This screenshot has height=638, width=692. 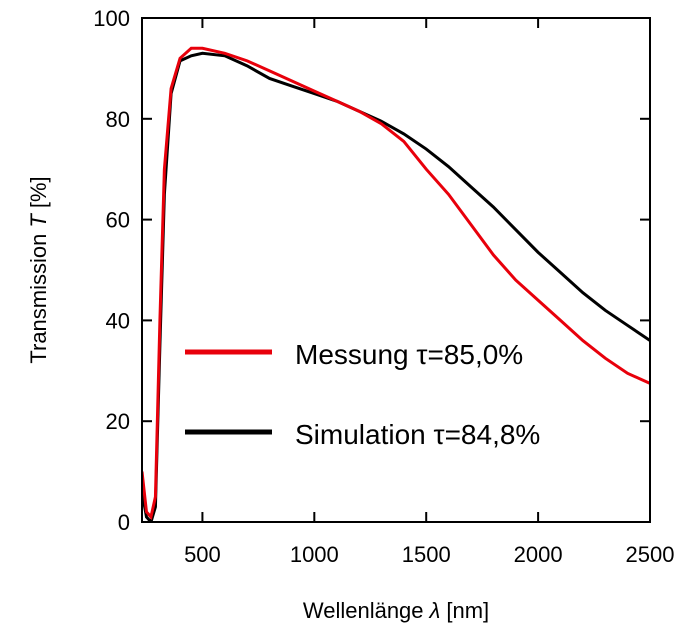 I want to click on x-axis-label-part: λ, so click(x=435, y=610).